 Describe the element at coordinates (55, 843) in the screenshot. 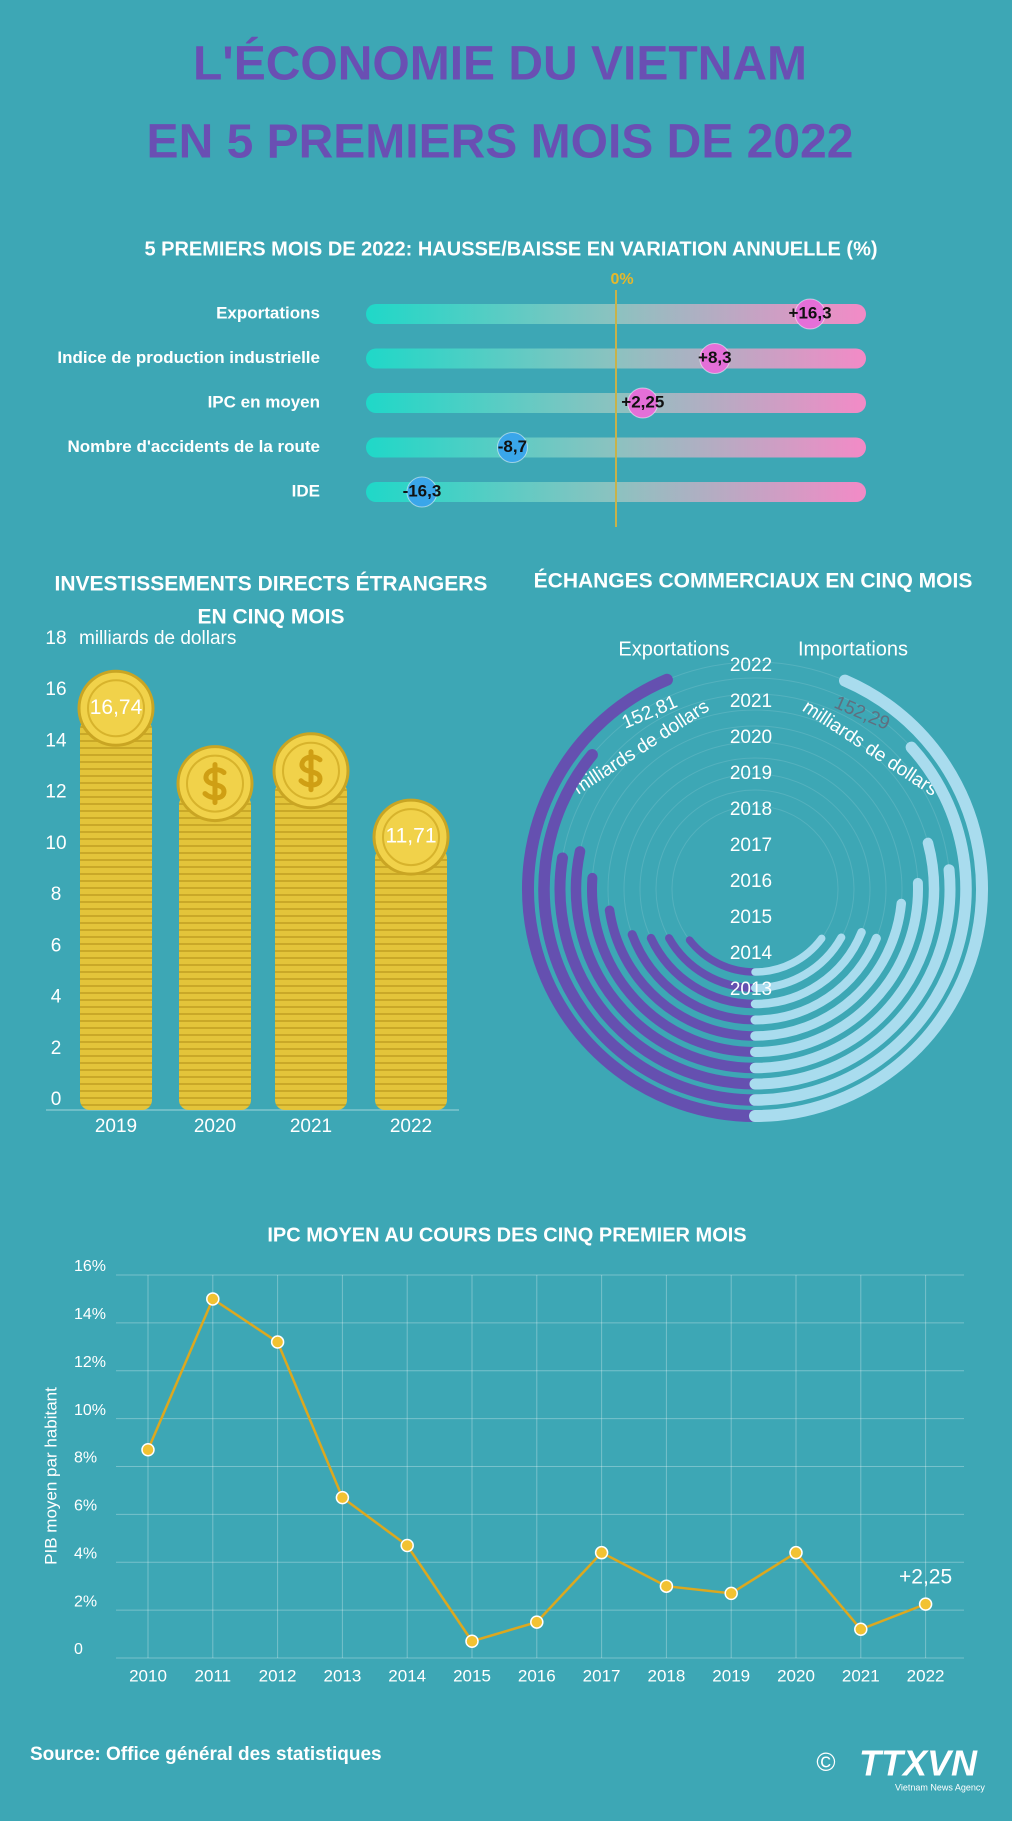

I see `y-tick-label: 10` at that location.